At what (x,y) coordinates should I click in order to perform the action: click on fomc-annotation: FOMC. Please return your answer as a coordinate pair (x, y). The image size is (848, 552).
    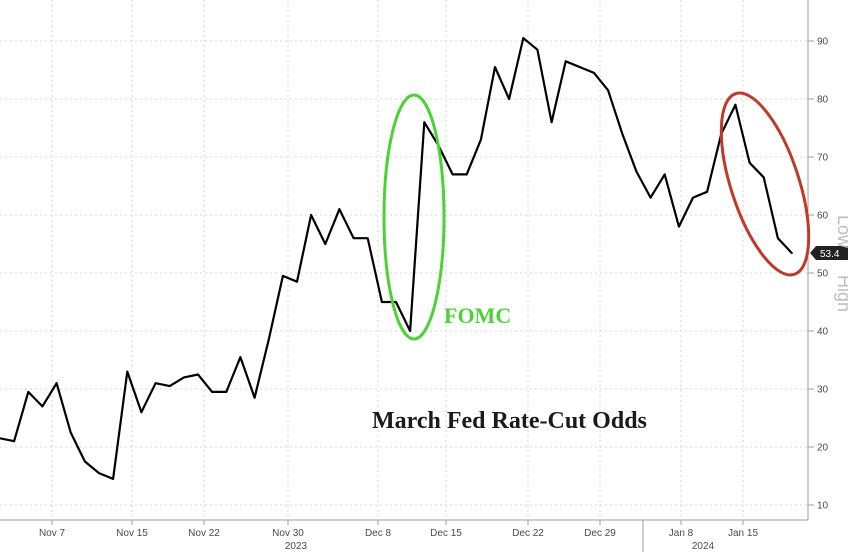
    Looking at the image, I should click on (477, 315).